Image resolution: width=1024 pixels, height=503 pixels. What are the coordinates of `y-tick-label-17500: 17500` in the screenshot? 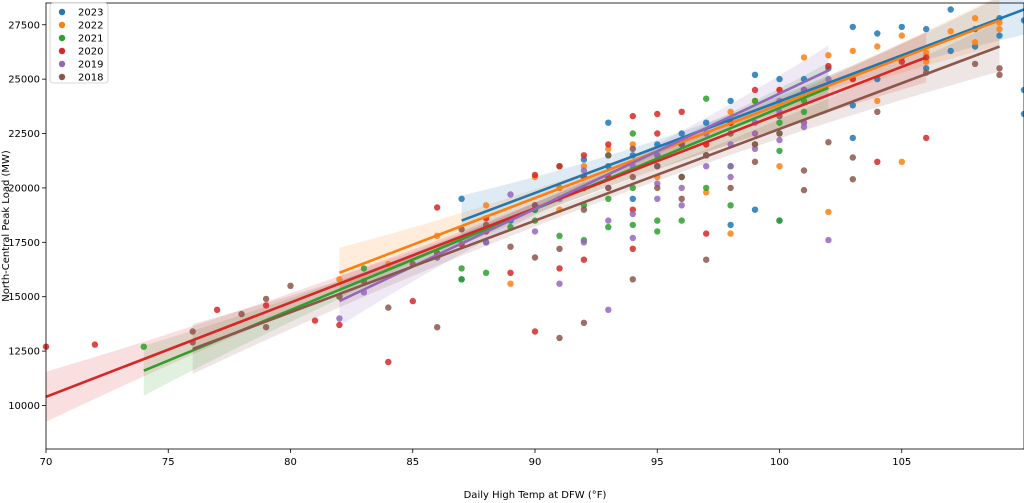 It's located at (24, 243).